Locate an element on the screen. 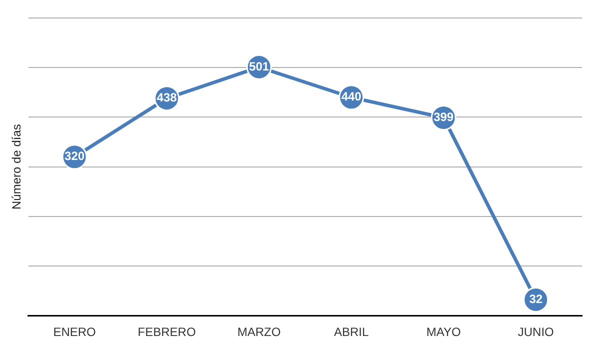 The height and width of the screenshot is (362, 602). x-tick-label: MARZO is located at coordinates (259, 332).